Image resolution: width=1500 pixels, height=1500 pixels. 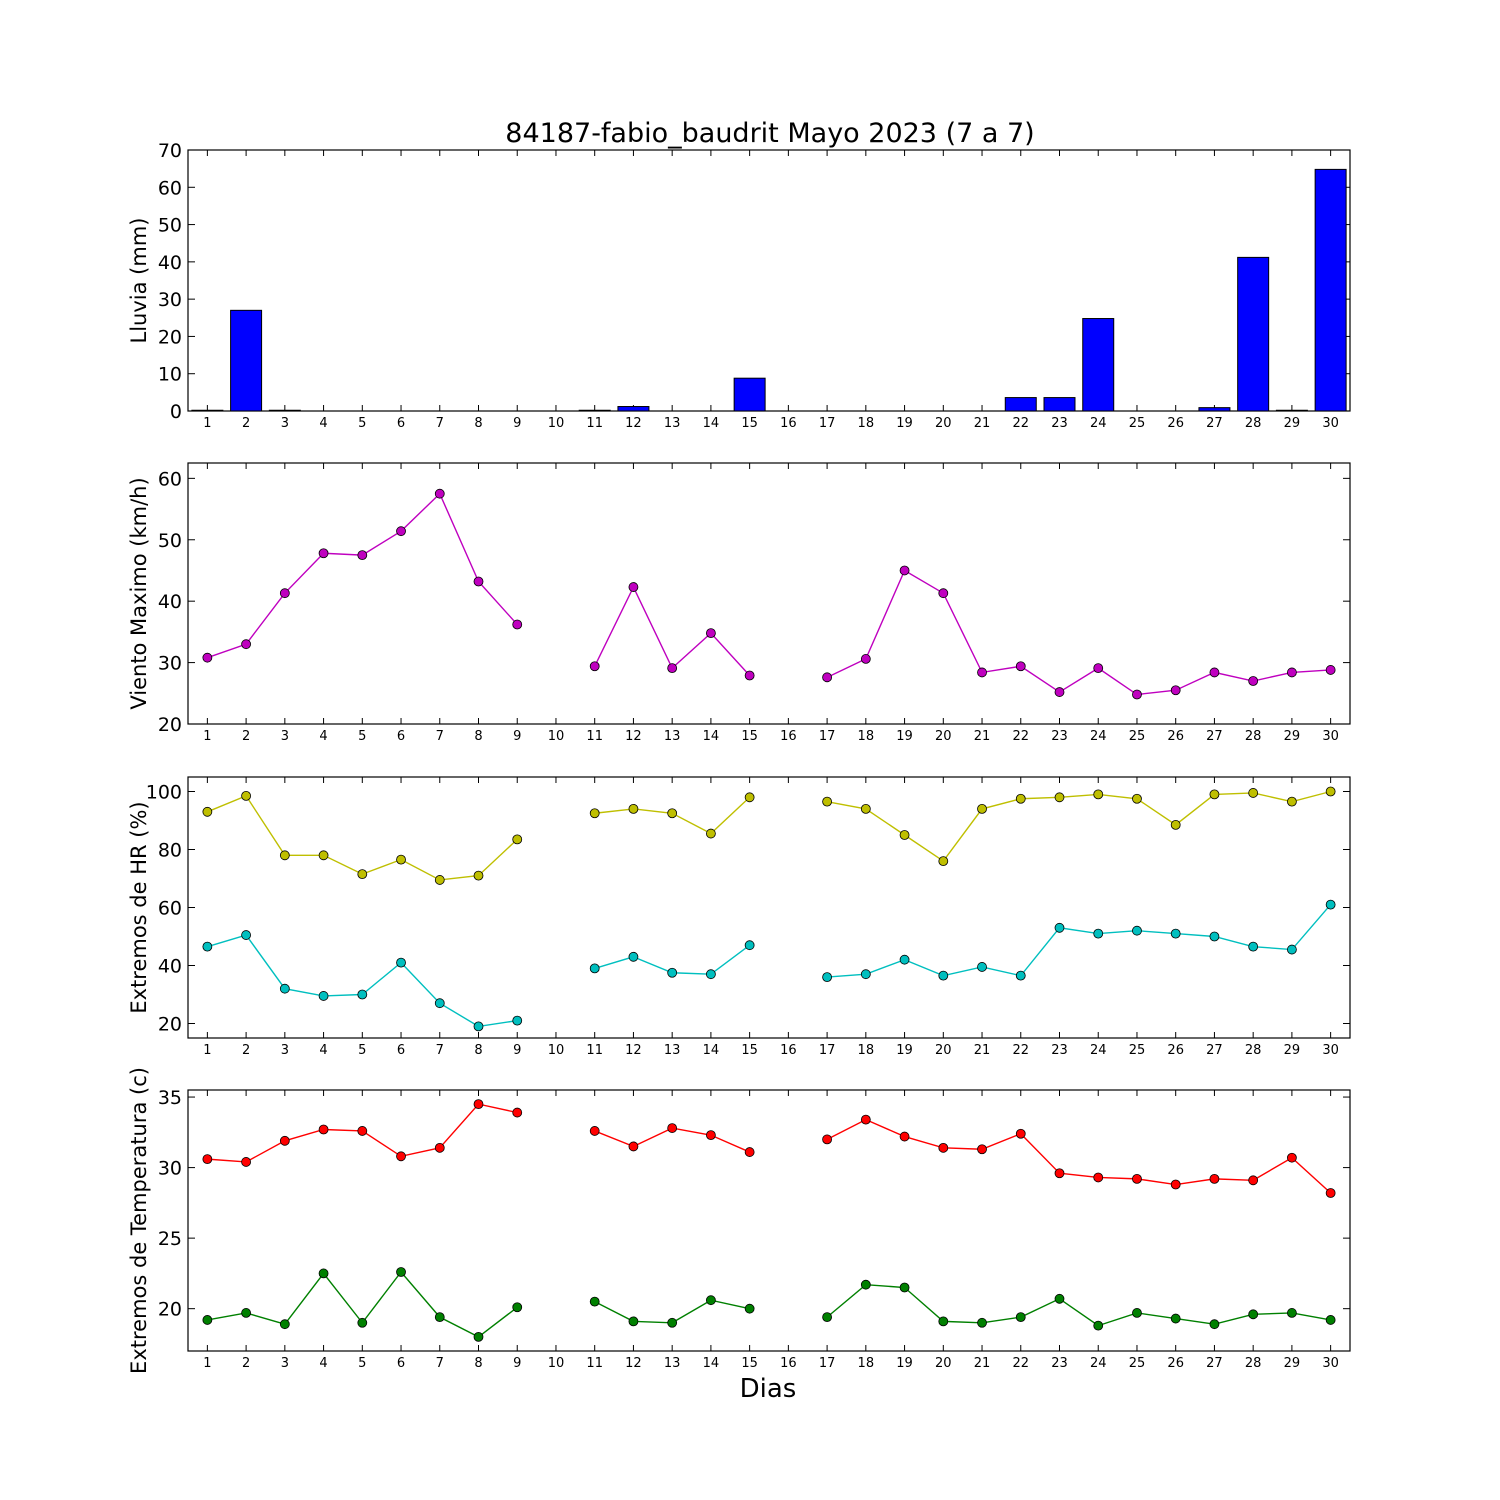 I want to click on x-tick-label: 4, so click(x=323, y=736).